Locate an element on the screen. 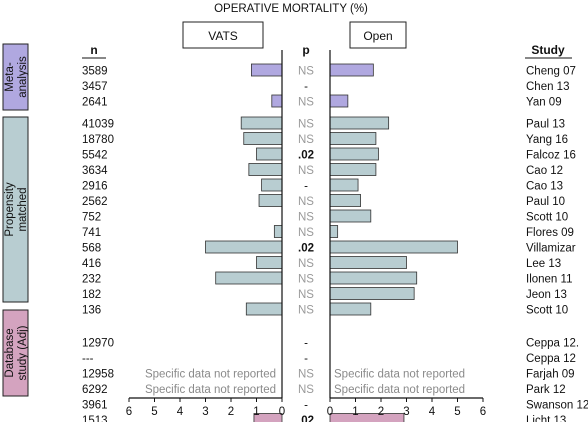 This screenshot has width=588, height=422. n-value: 3961 is located at coordinates (95, 406).